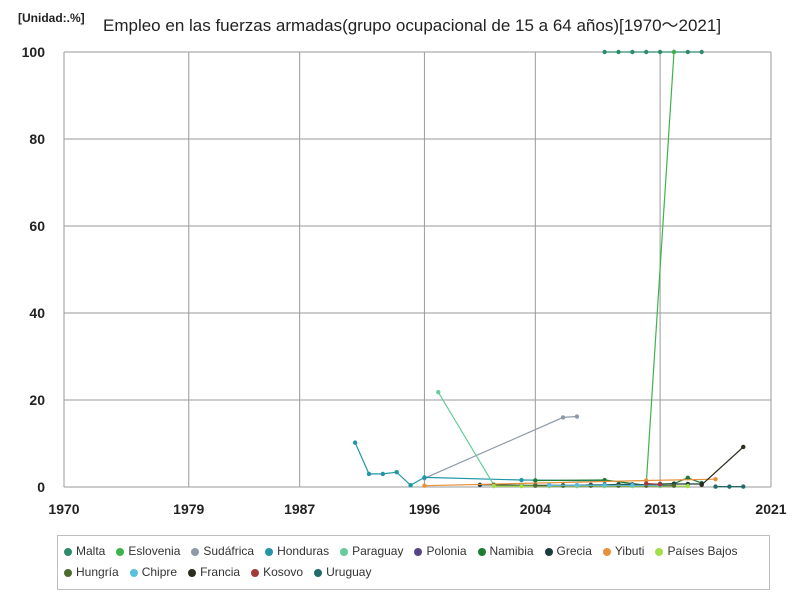  I want to click on series-line-francia, so click(722, 466).